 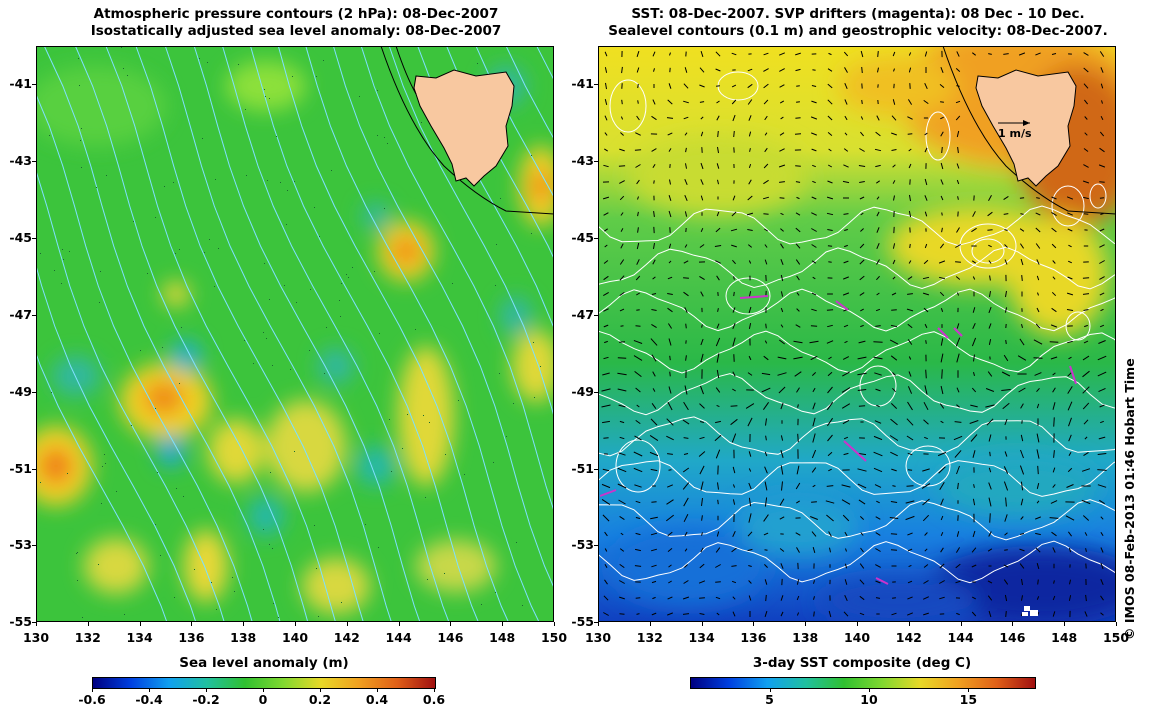 I want to click on velocity-scale-label: 1 m/s, so click(x=1015, y=133).